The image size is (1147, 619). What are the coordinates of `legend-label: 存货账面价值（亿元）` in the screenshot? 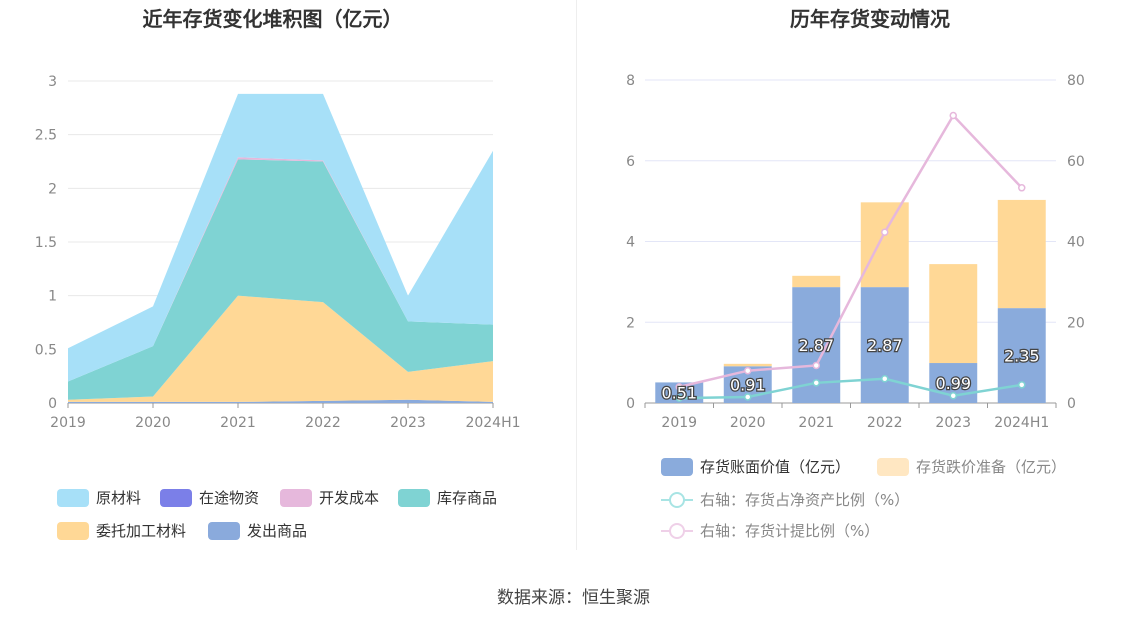 It's located at (775, 467).